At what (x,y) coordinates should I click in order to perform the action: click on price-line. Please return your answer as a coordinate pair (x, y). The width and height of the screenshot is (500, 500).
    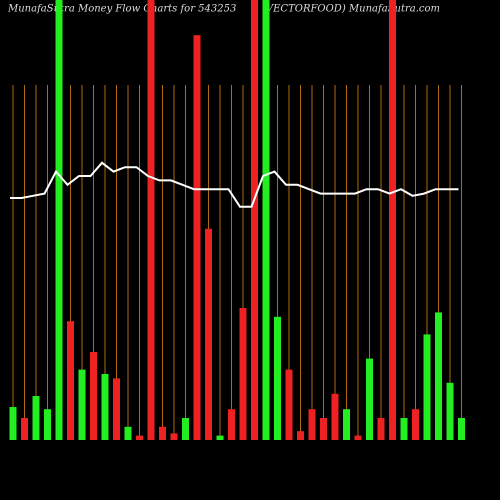
    Looking at the image, I should click on (234, 184).